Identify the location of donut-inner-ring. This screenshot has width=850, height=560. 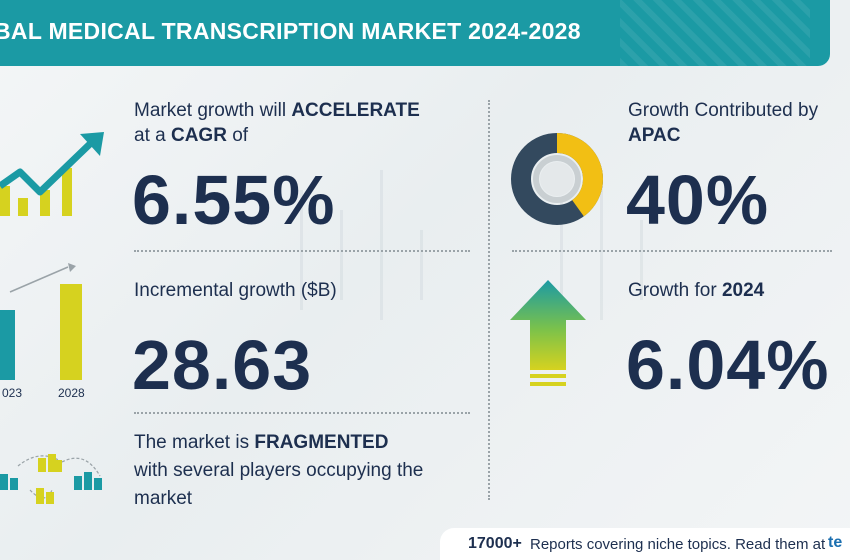
(557, 179).